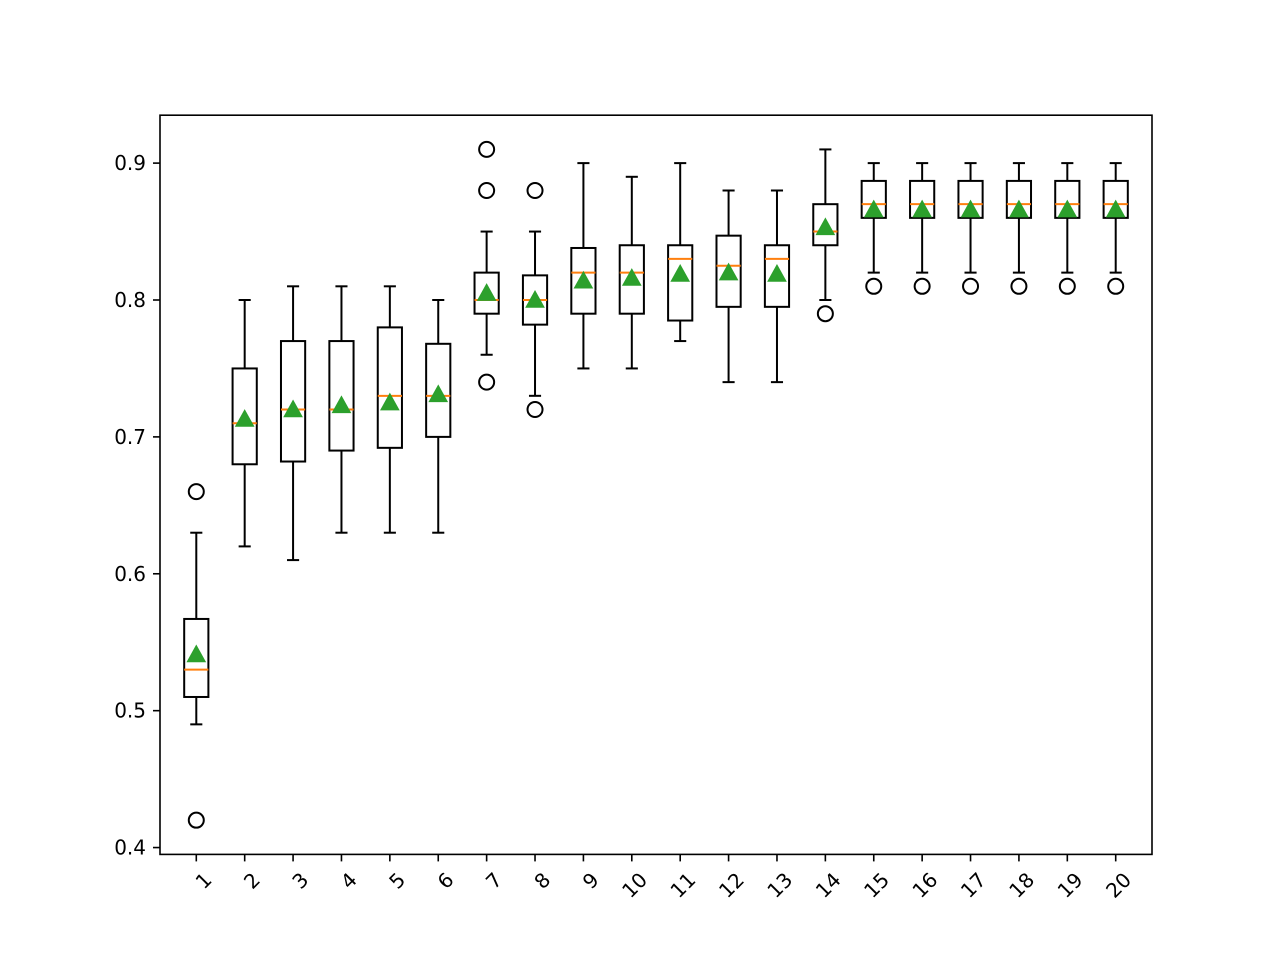 The image size is (1280, 960). What do you see at coordinates (130, 574) in the screenshot?
I see `y-tick-label: 0.6` at bounding box center [130, 574].